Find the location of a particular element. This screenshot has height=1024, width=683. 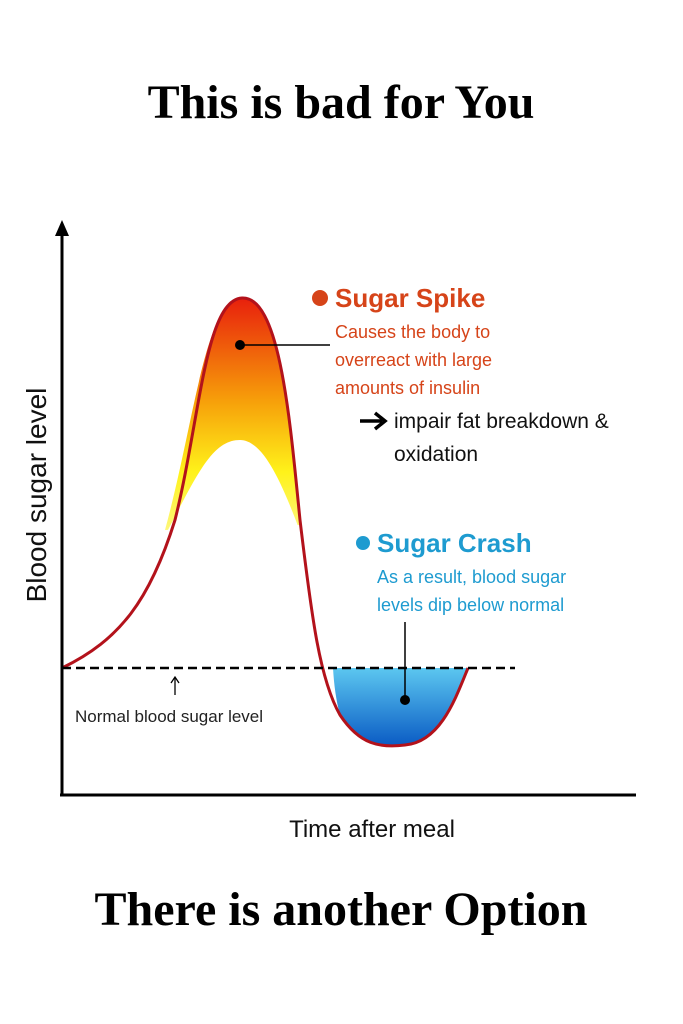

footer-title: There is another Option is located at coordinates (341, 909).